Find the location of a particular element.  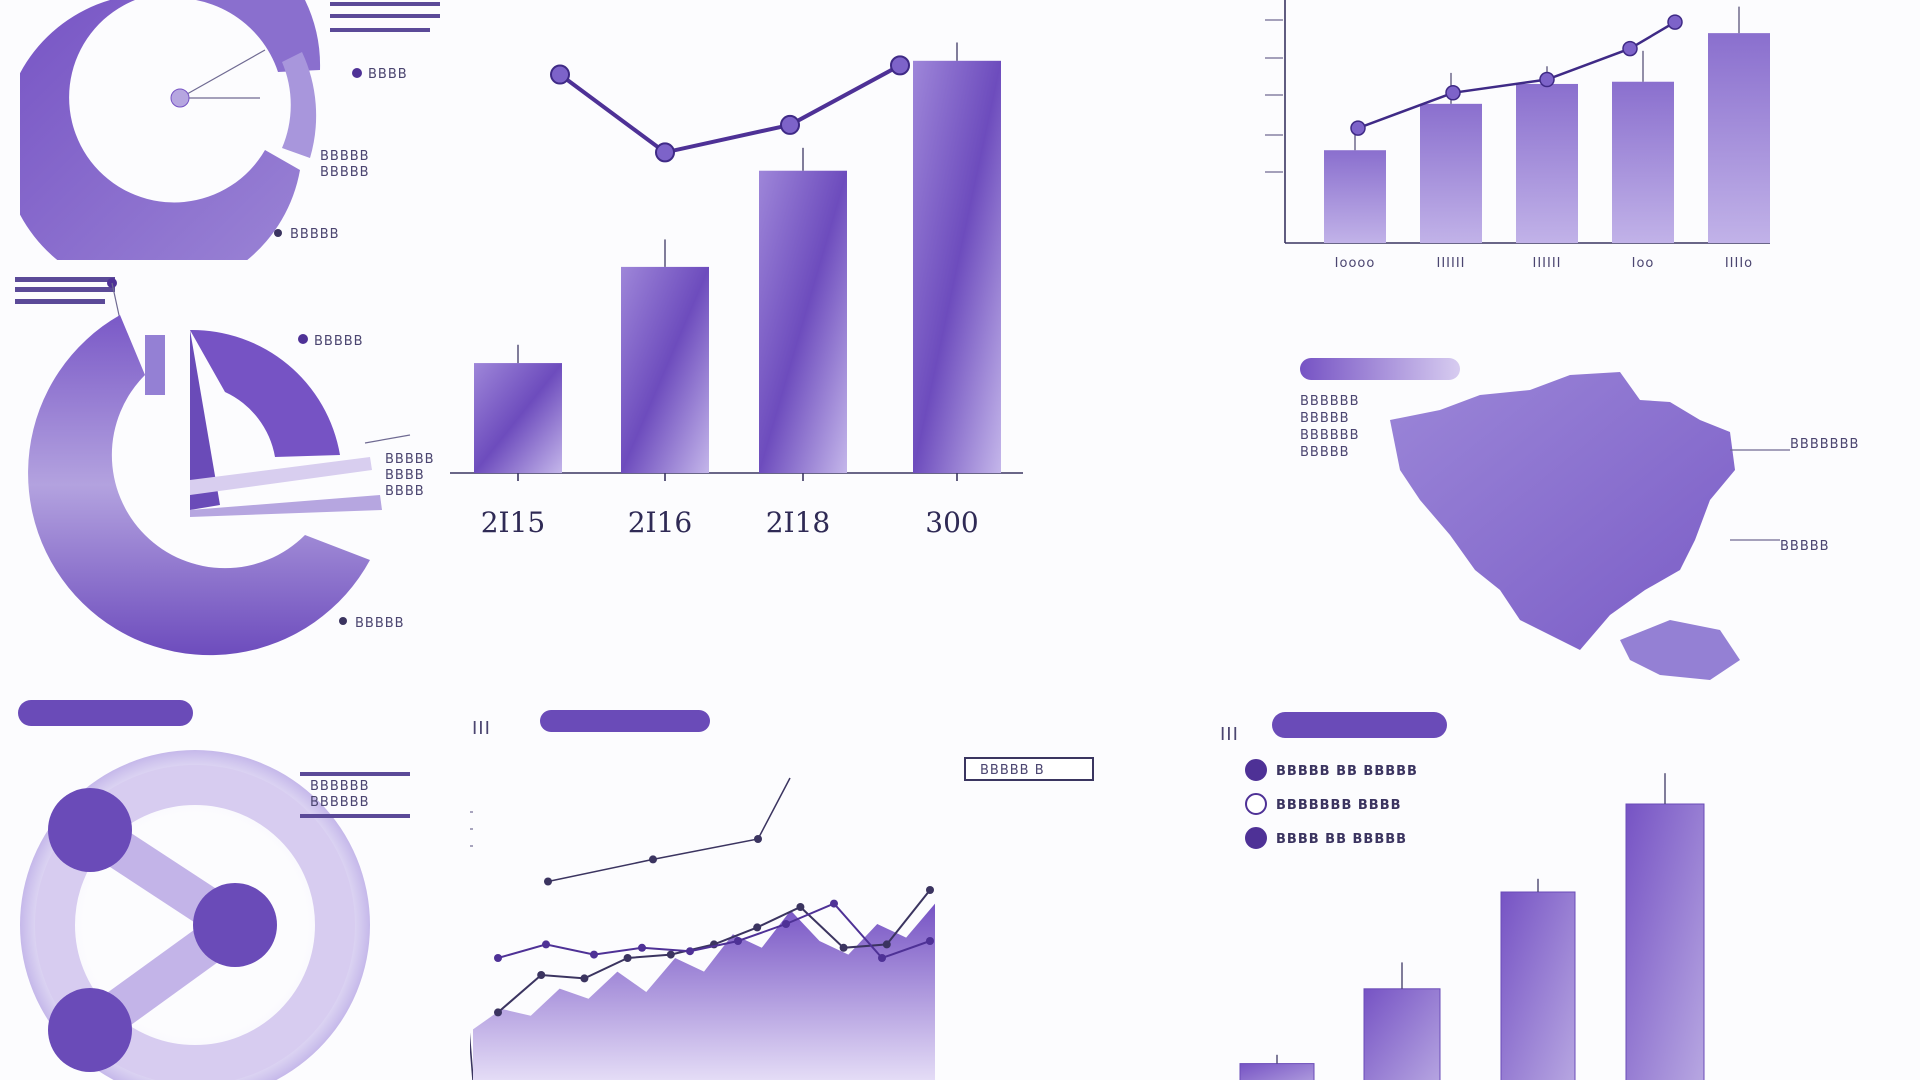

top-right-bar-chart: Ioooo IIIIII IIIIII Ioo IIIIo is located at coordinates (1587, 170).